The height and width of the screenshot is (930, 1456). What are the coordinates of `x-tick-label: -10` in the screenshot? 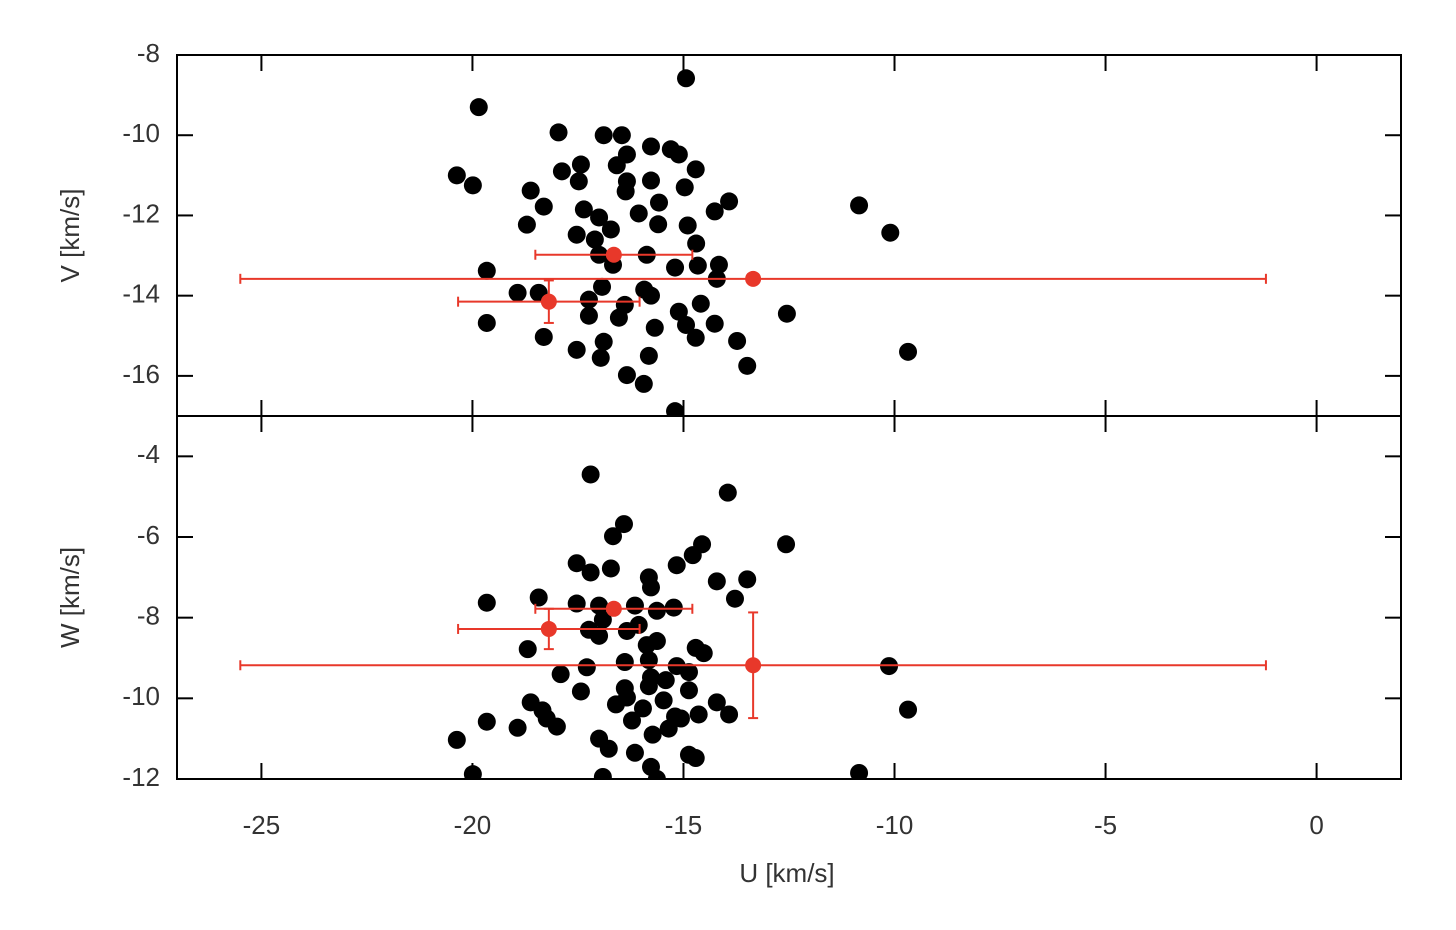 It's located at (895, 825).